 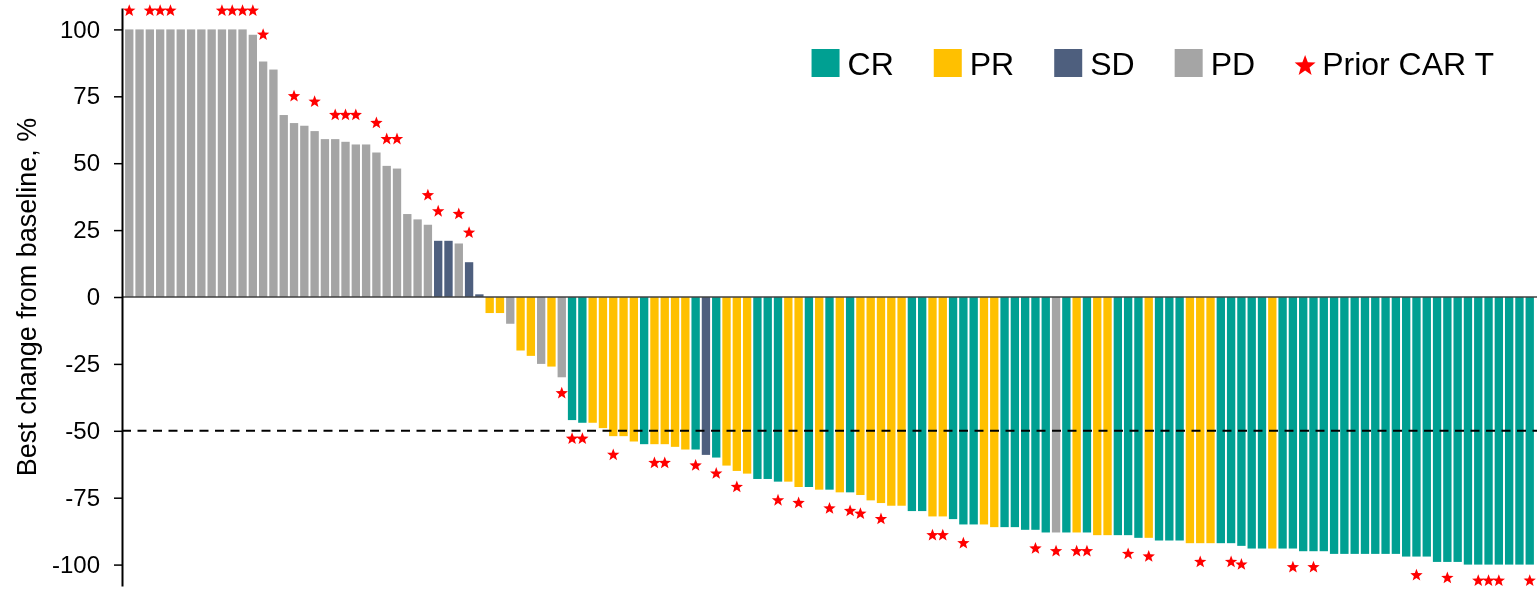 I want to click on y-tick-label: -75, so click(x=82, y=497).